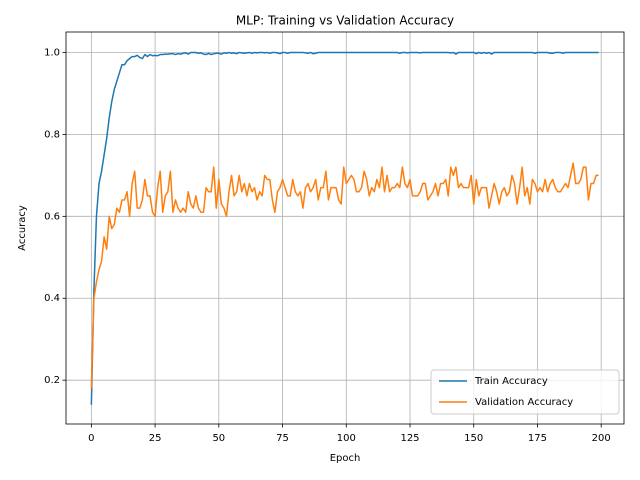 The image size is (640, 480). Describe the element at coordinates (345, 458) in the screenshot. I see `x-axis-label: Epoch` at that location.